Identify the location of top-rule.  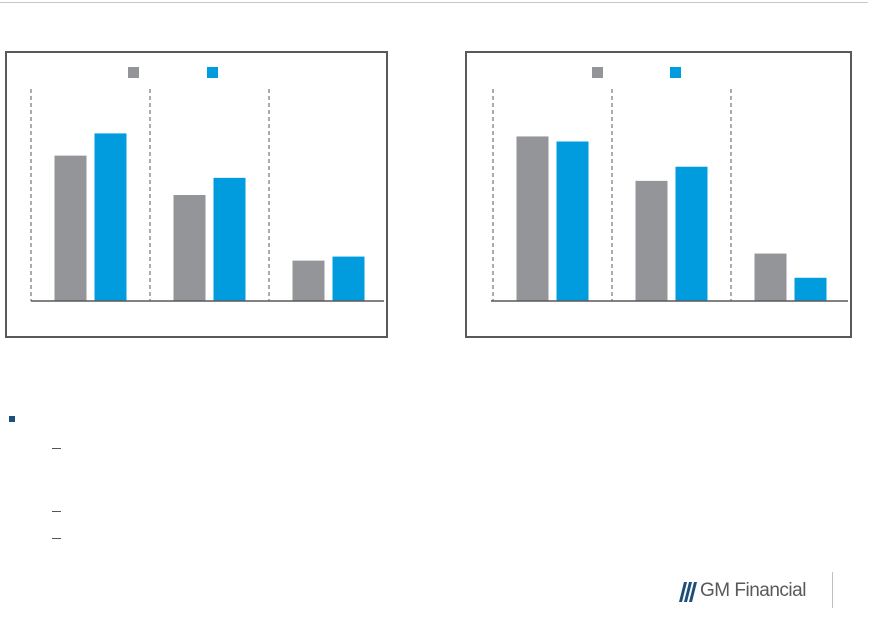
(434, 2).